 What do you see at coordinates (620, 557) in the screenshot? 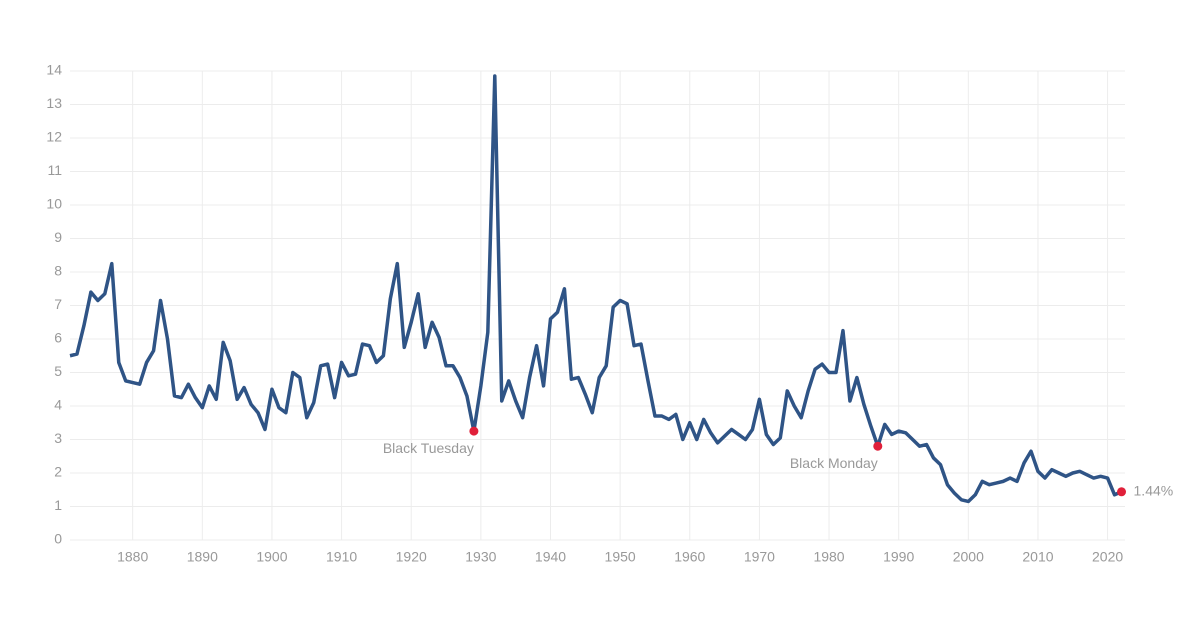
I see `x-tick-label: 1950` at bounding box center [620, 557].